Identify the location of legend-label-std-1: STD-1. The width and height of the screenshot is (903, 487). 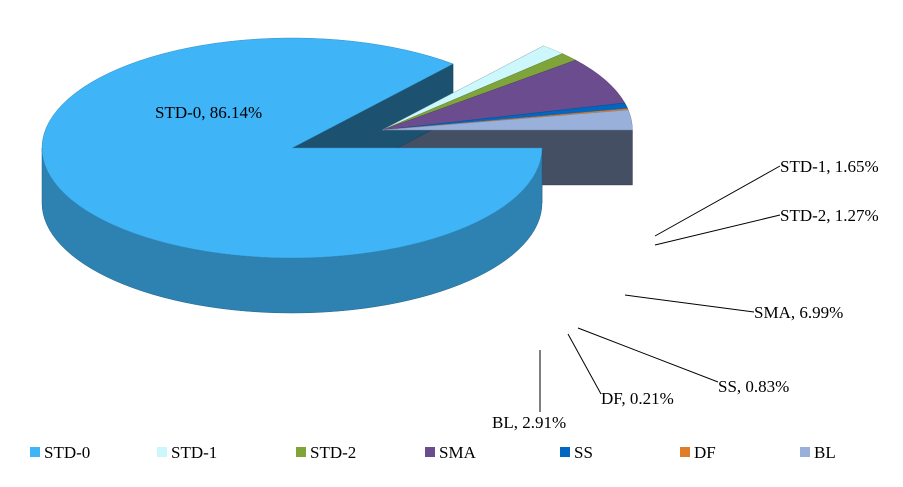
(194, 452).